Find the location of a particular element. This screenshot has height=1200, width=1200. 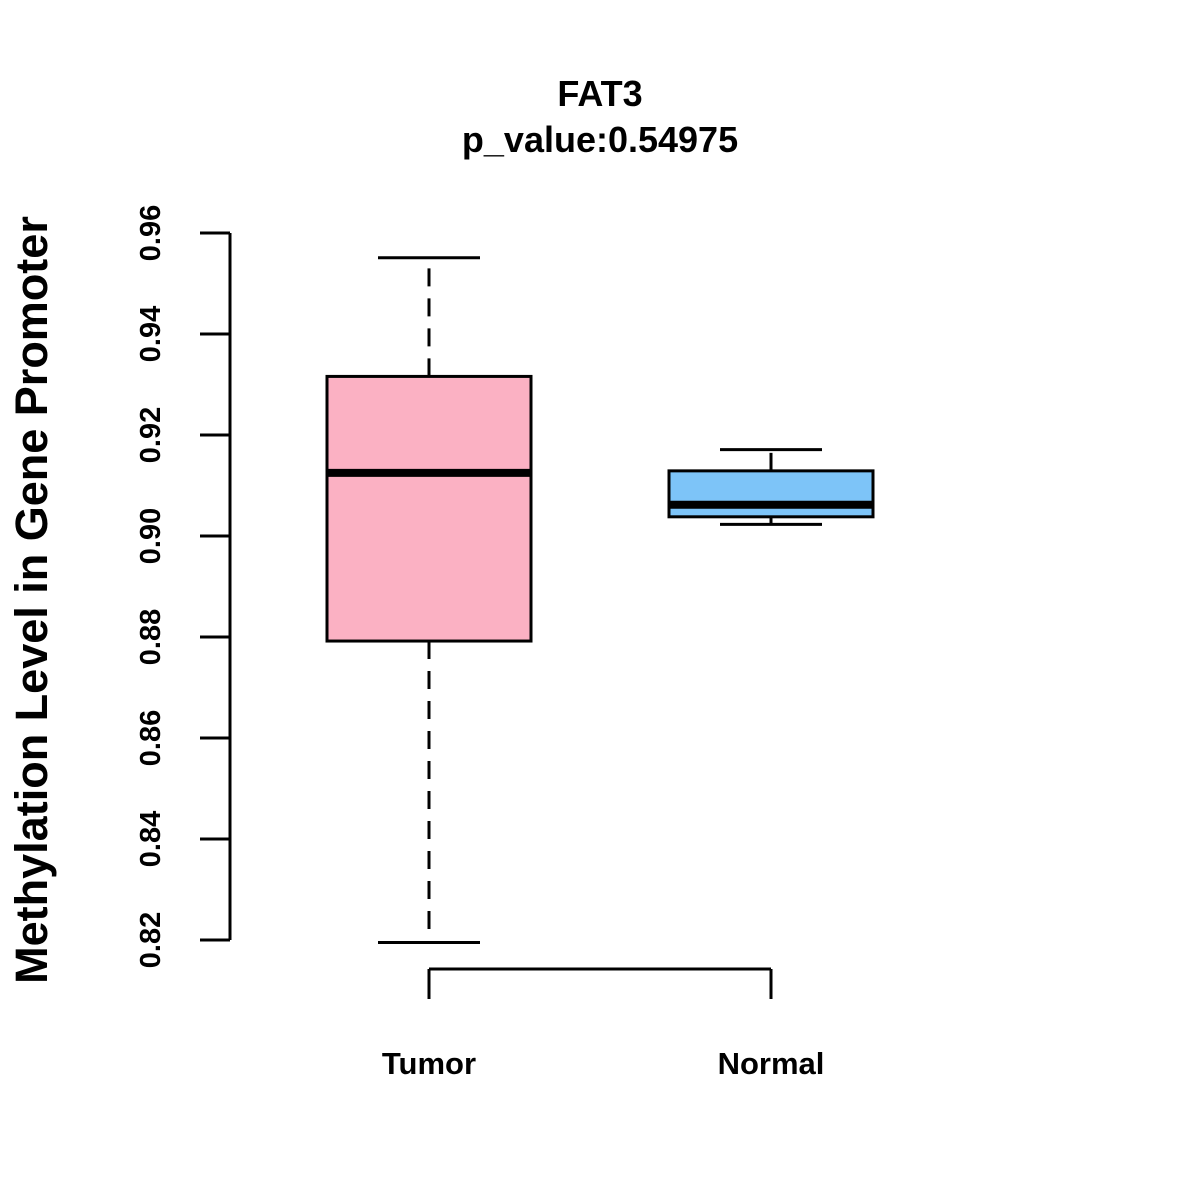

x-tick-label: Tumor is located at coordinates (429, 1063).